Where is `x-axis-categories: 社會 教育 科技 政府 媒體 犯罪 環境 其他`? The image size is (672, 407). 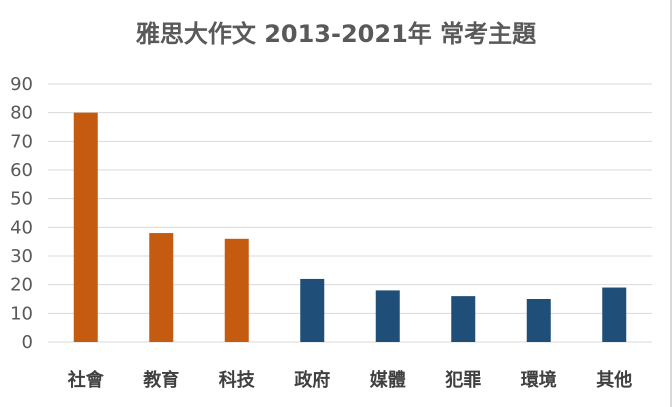
x-axis-categories: 社會 教育 科技 政府 媒體 犯罪 環境 其他 is located at coordinates (350, 380).